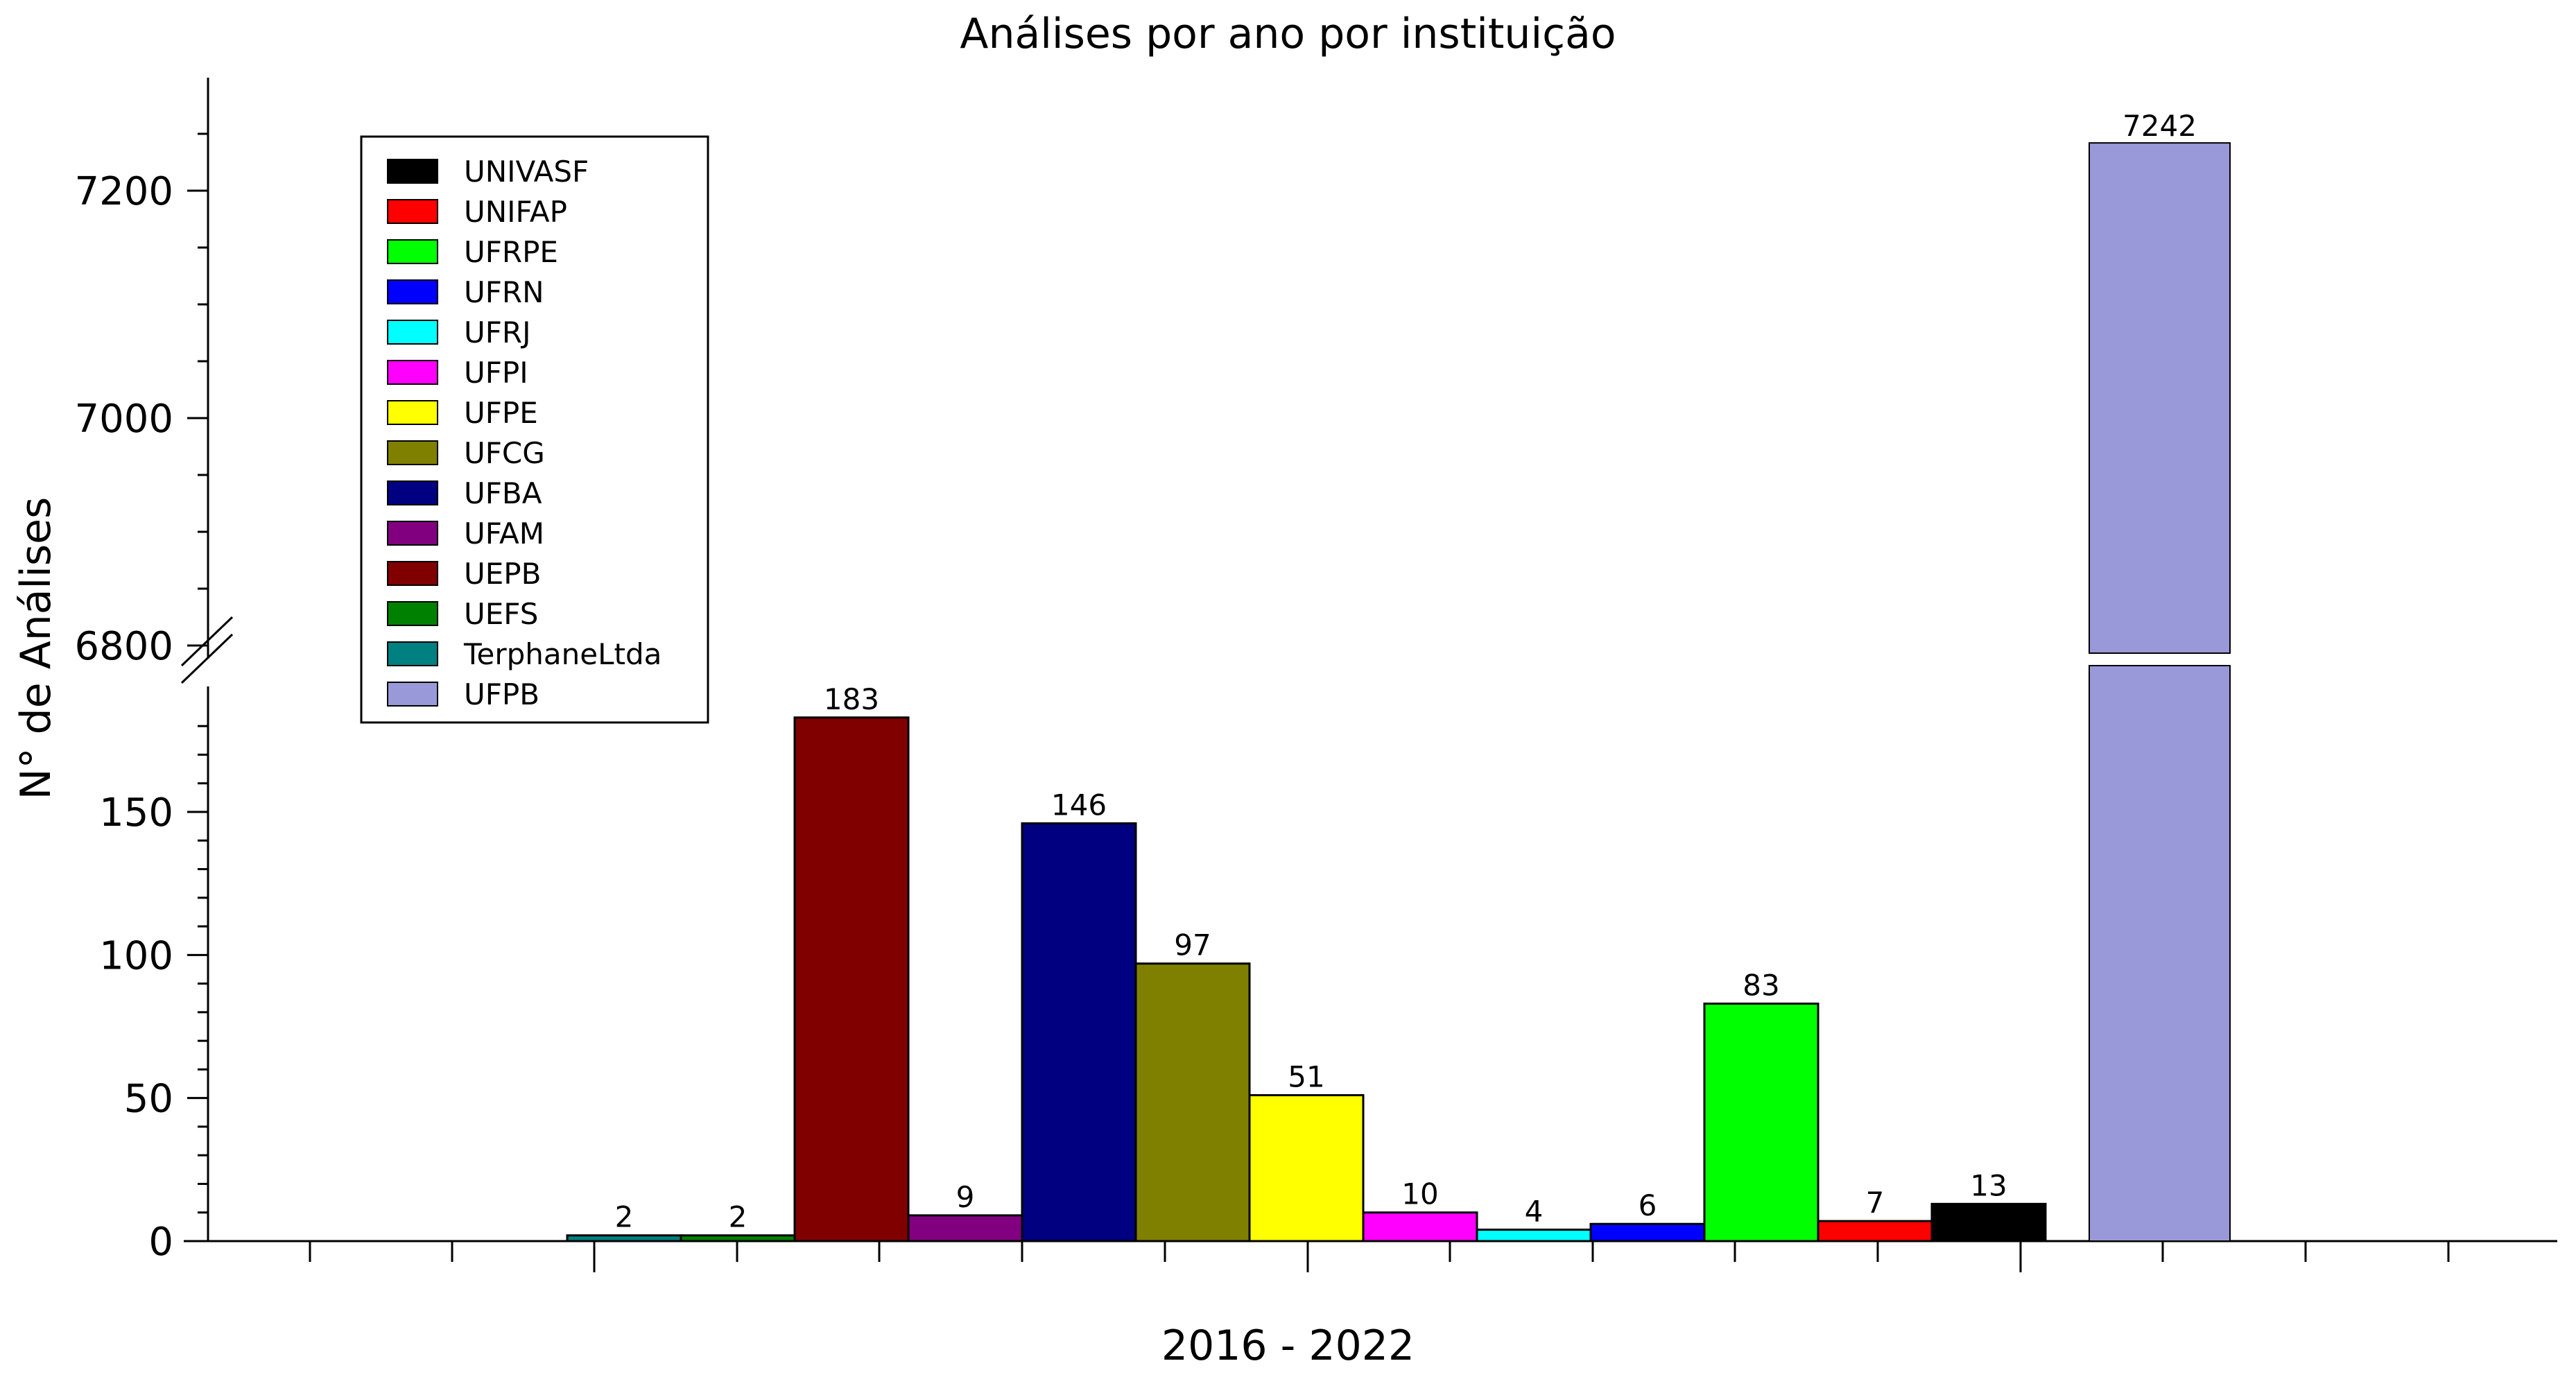 This screenshot has height=1377, width=2576. Describe the element at coordinates (501, 694) in the screenshot. I see `legend-label: UFPB` at that location.